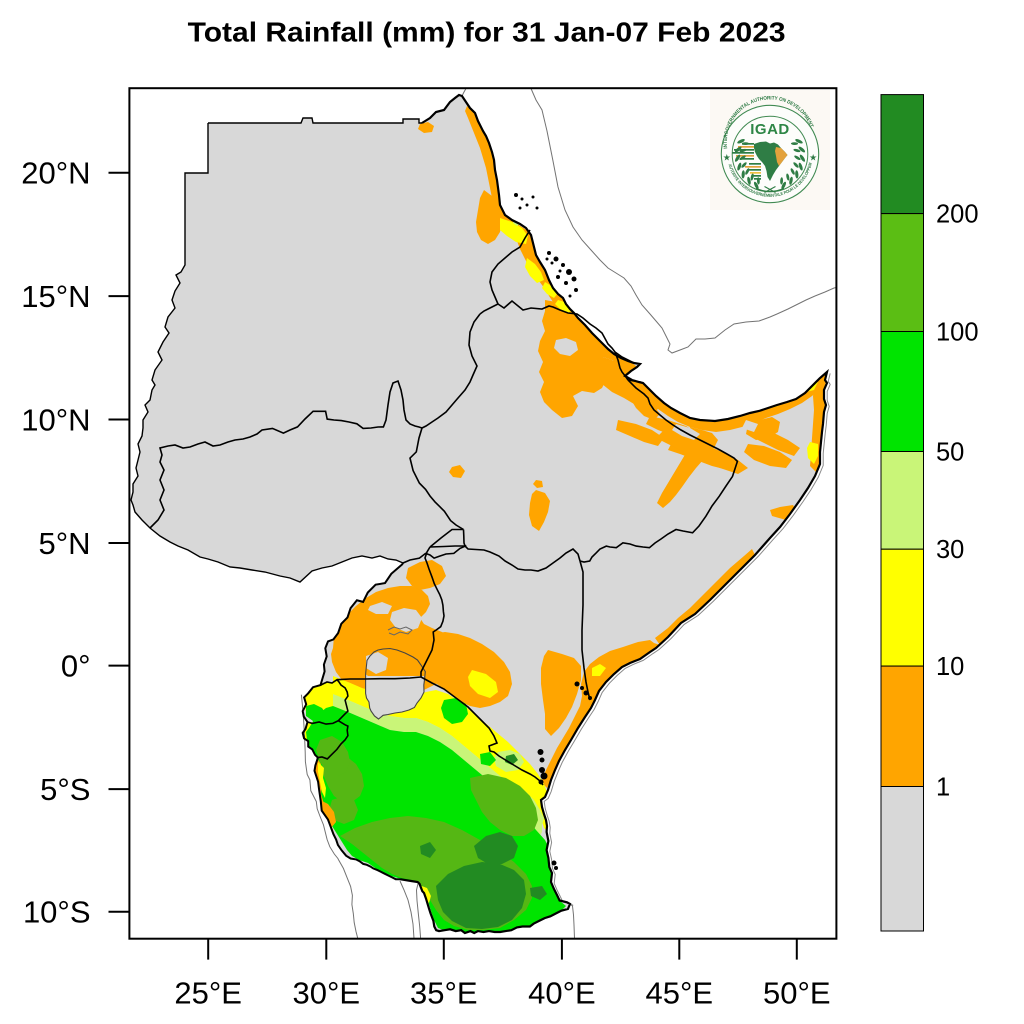  I want to click on svg-text: 10°N, so click(55, 420).